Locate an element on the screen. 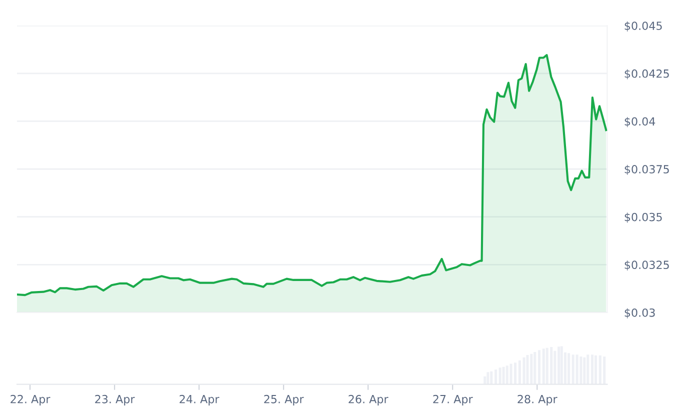 The width and height of the screenshot is (680, 420). x-tick-label: 25. Apr is located at coordinates (284, 400).